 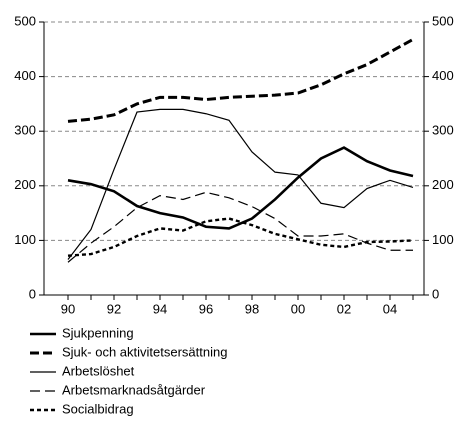 What do you see at coordinates (114, 308) in the screenshot?
I see `x-tick-label: 92` at bounding box center [114, 308].